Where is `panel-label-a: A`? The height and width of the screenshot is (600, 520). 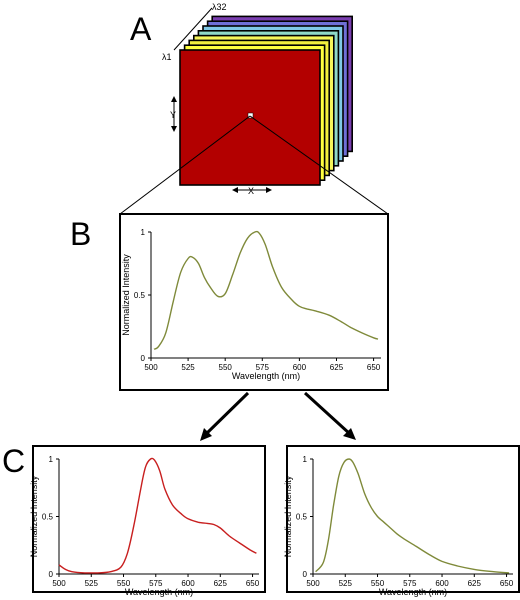 panel-label-a: A is located at coordinates (141, 29).